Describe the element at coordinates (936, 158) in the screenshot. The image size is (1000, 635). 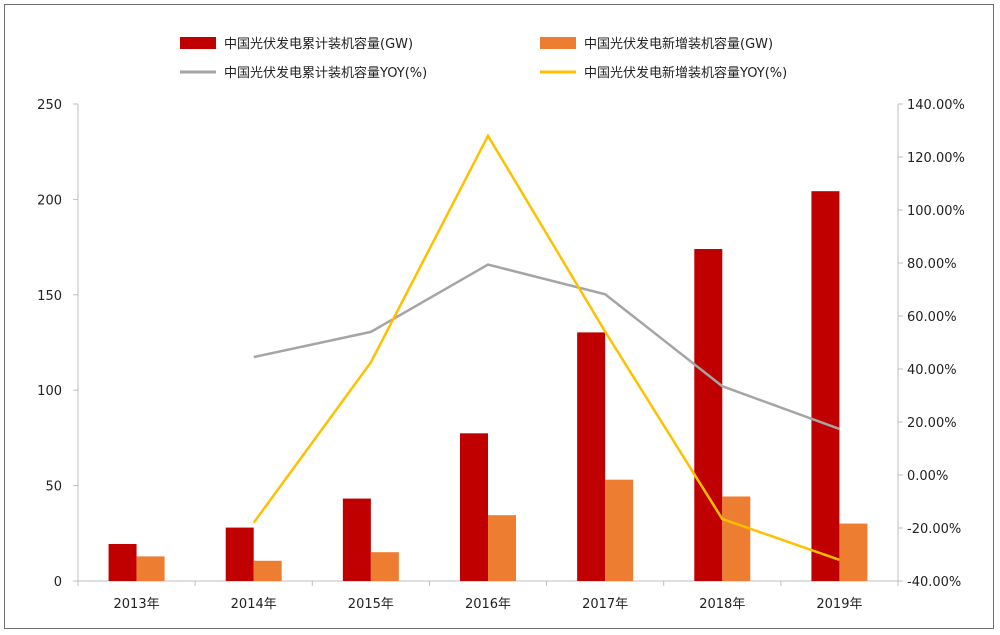
I see `y-right-tick-label: 120.00%` at that location.